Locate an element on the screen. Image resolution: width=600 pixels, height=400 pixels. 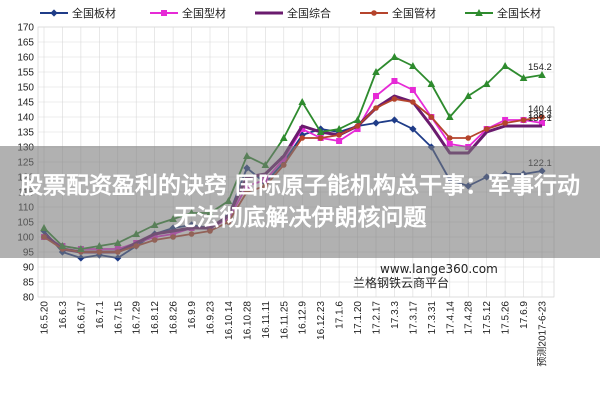
x-tick-label: 16.12.9 is located at coordinates (303, 318).